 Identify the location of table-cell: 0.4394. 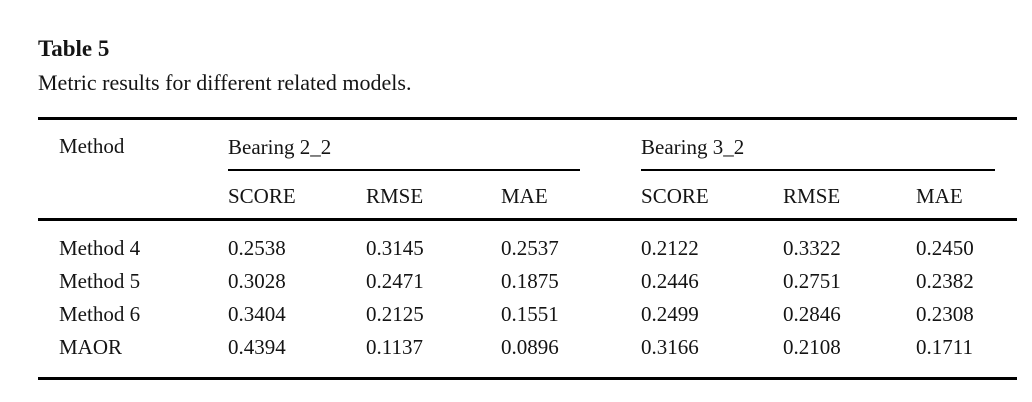
(257, 347).